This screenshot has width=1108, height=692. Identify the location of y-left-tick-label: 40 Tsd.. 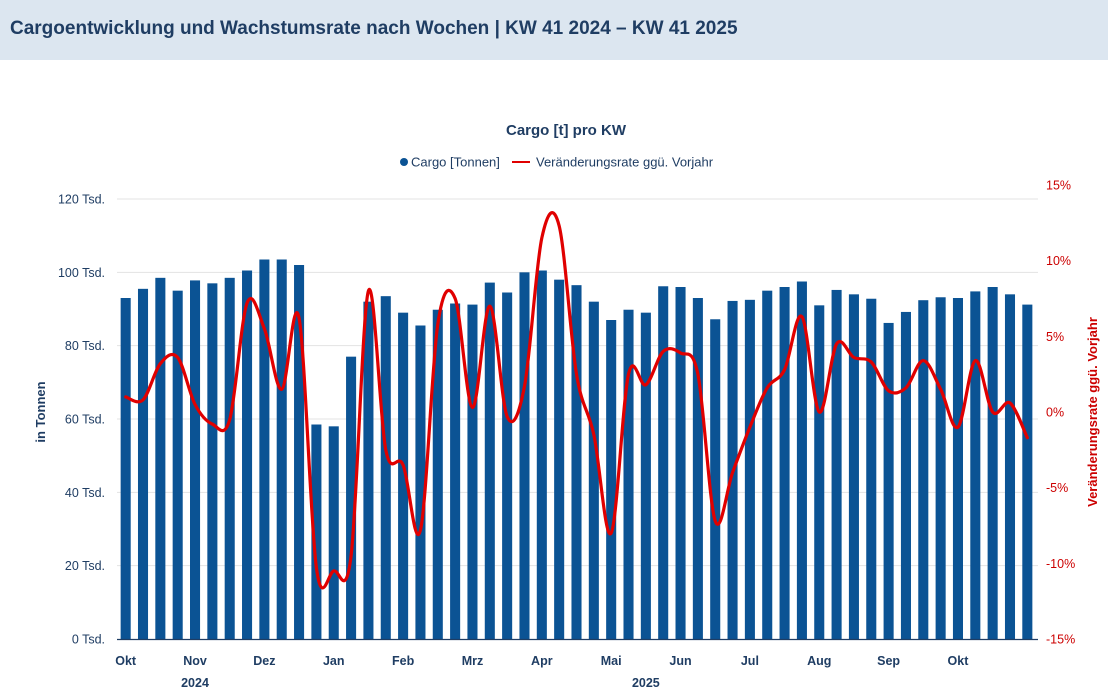
(85, 493).